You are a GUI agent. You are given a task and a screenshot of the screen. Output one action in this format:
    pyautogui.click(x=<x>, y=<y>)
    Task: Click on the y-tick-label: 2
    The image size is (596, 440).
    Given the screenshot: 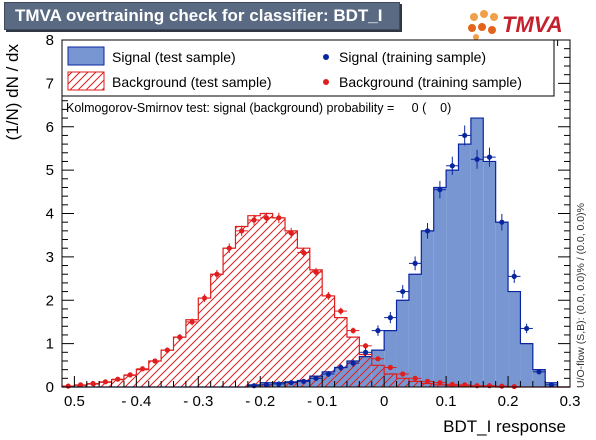 What is the action you would take?
    pyautogui.click(x=50, y=300)
    